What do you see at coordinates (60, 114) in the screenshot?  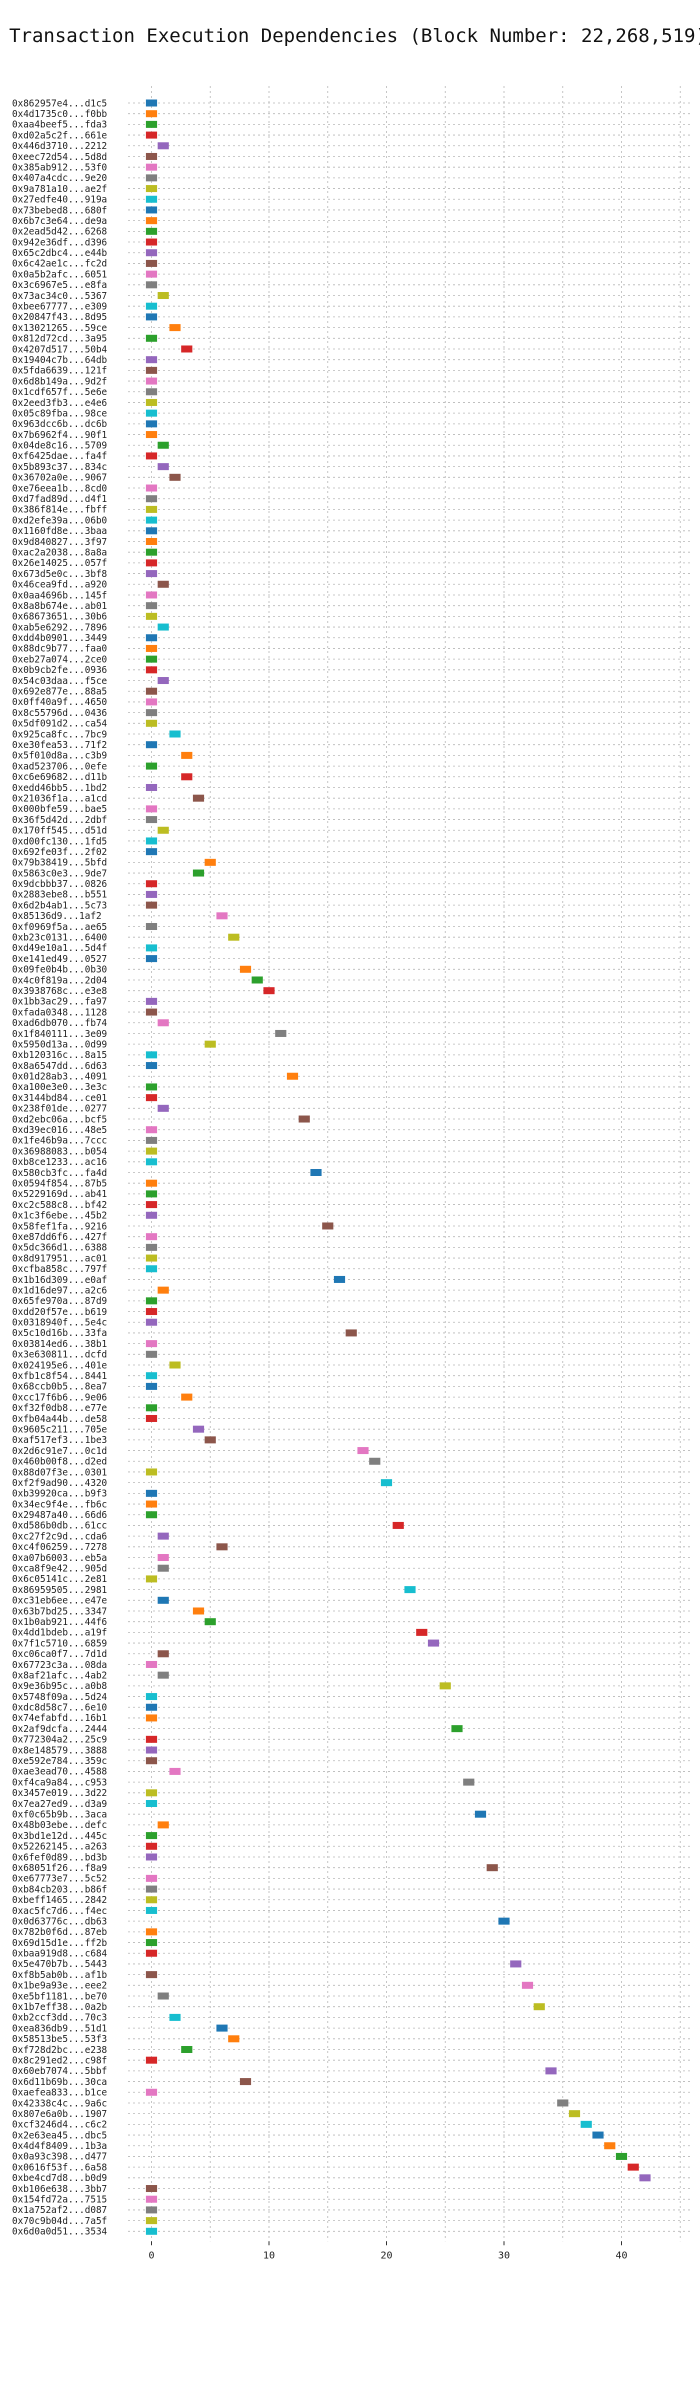 I see `y-tick-label: 0x4d1735c0...f0bb` at bounding box center [60, 114].